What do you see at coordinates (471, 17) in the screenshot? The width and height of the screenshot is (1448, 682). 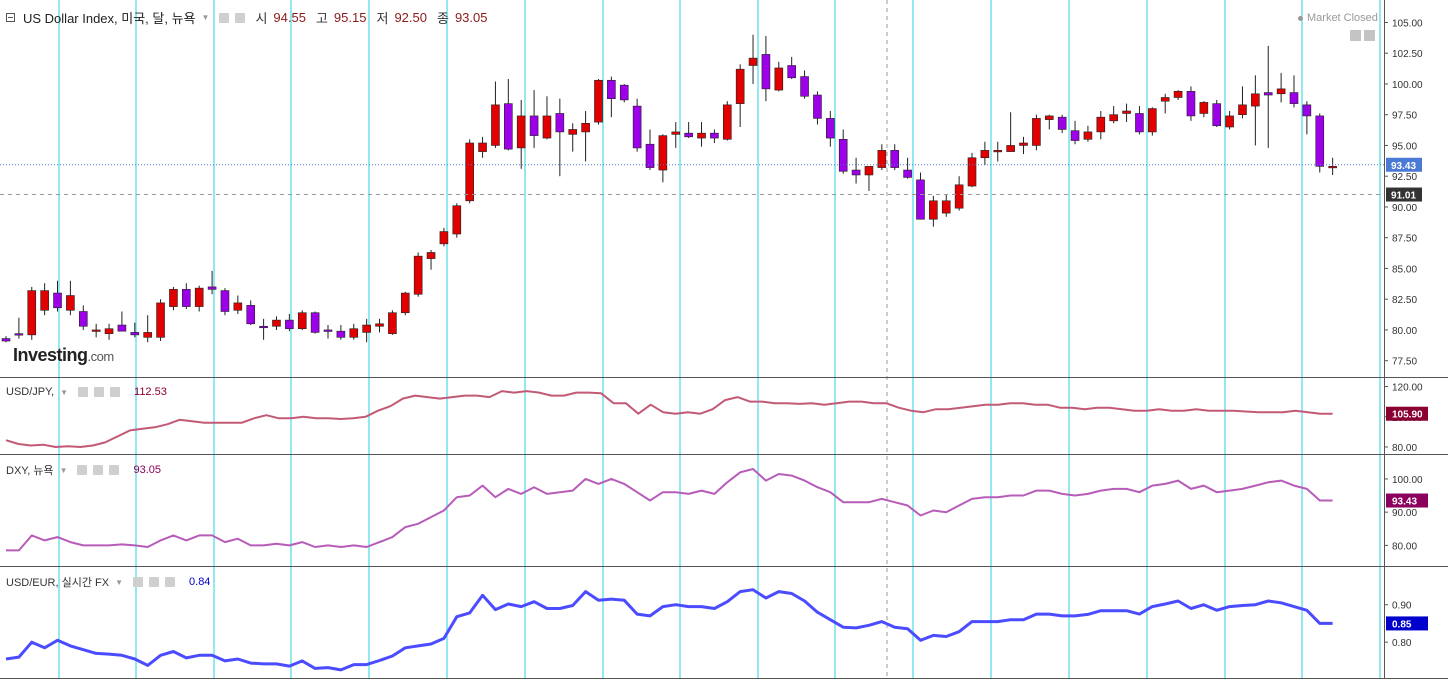 I see `close-value: 93.05` at bounding box center [471, 17].